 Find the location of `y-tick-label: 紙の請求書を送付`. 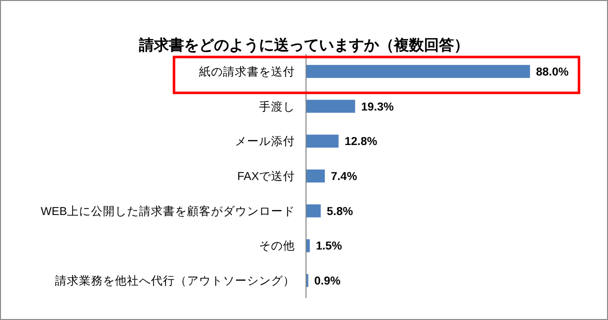

y-tick-label: 紙の請求書を送付 is located at coordinates (247, 71).